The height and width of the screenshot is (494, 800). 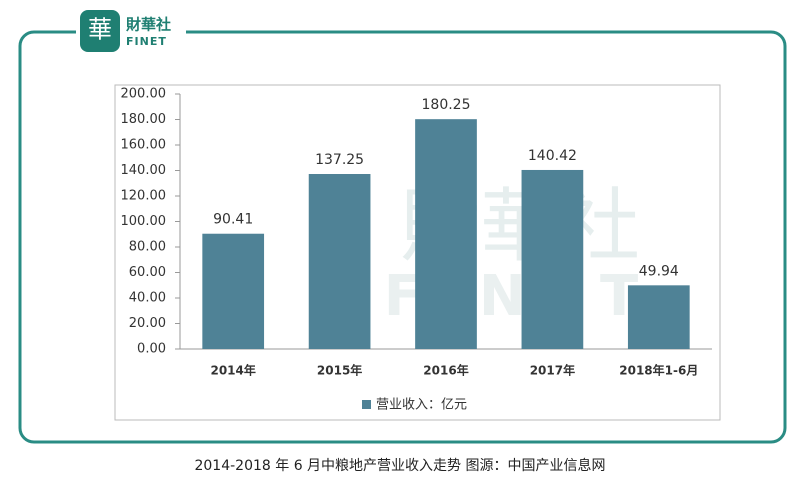 What do you see at coordinates (339, 160) in the screenshot?
I see `value-label: 137.25` at bounding box center [339, 160].